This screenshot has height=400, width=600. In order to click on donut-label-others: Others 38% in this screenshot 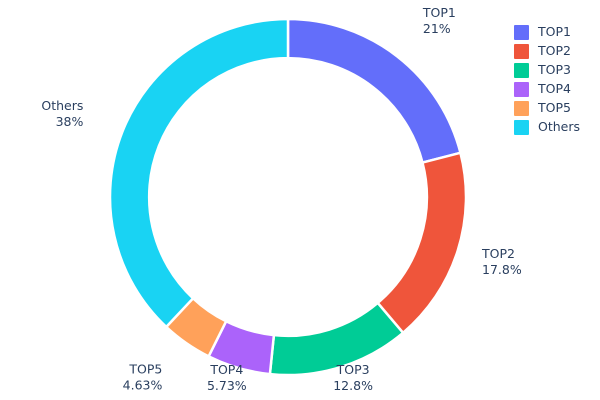, I will do `click(62, 113)`.